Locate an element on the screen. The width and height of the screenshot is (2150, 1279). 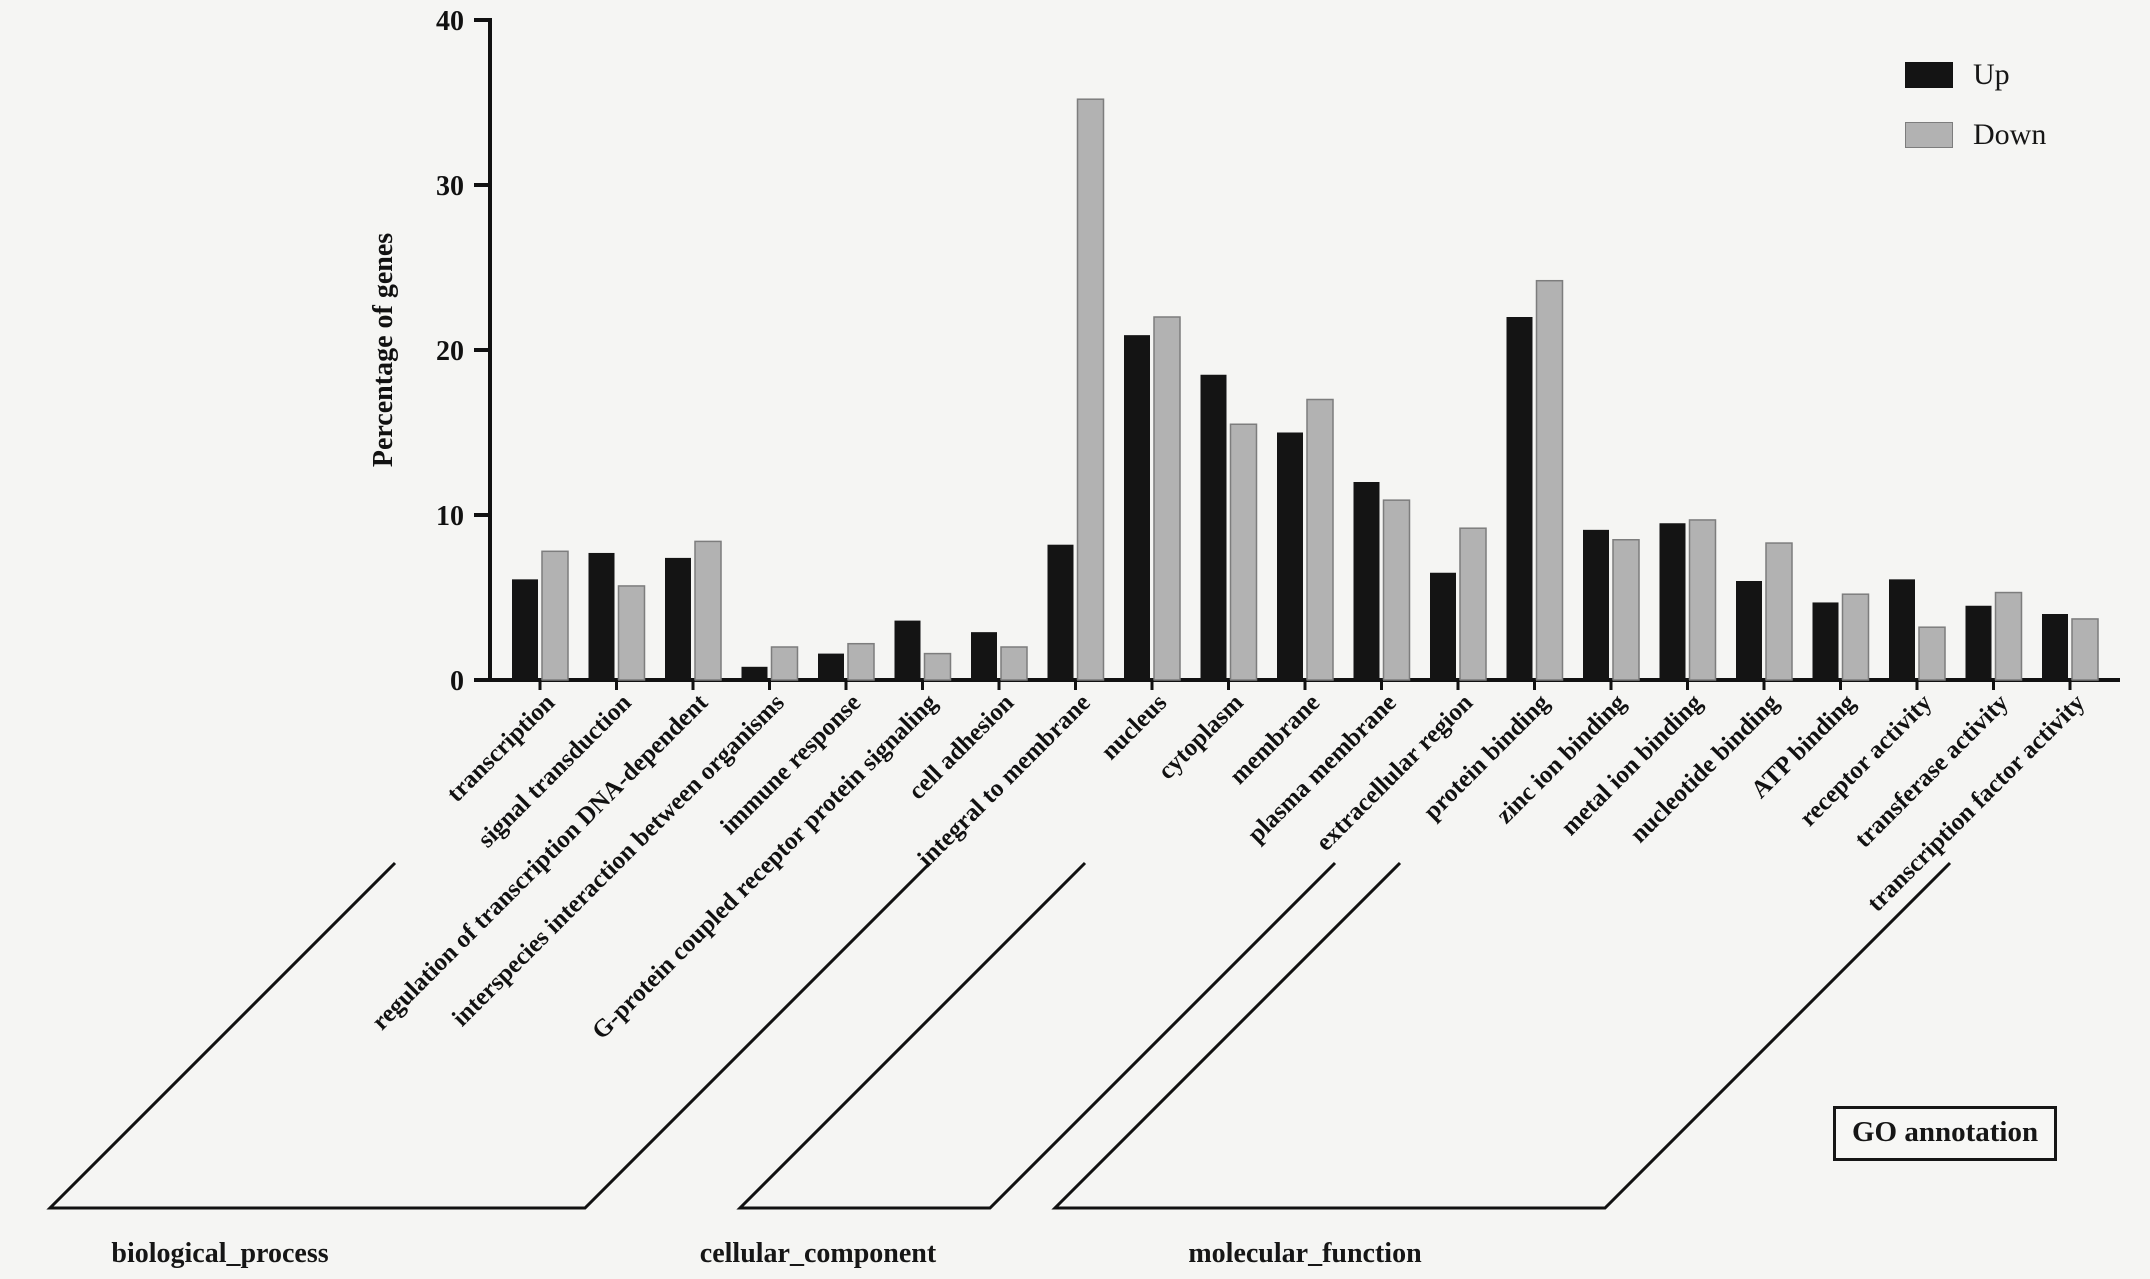
y-tick-label: 20 is located at coordinates (450, 351).